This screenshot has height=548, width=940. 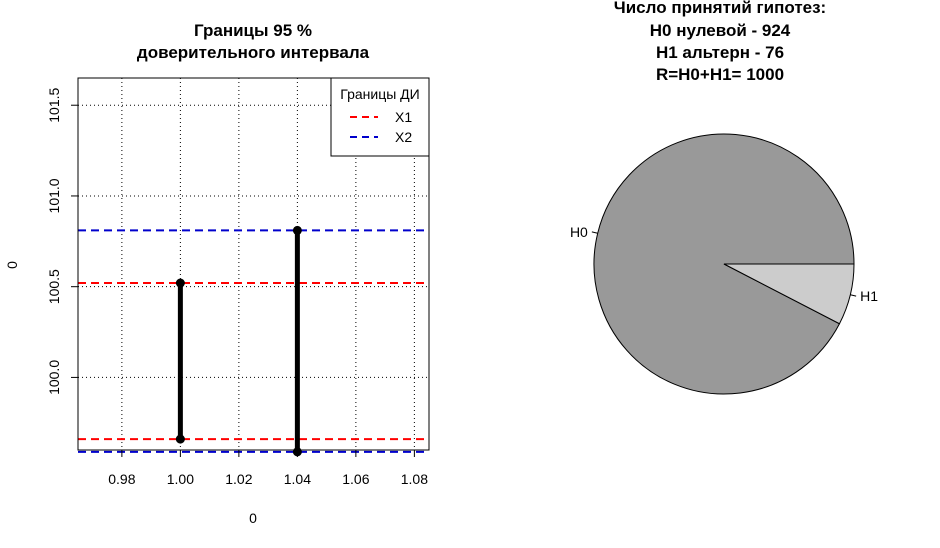 I want to click on pie-title-line-3: H1 альтерн - 76, so click(x=720, y=52).